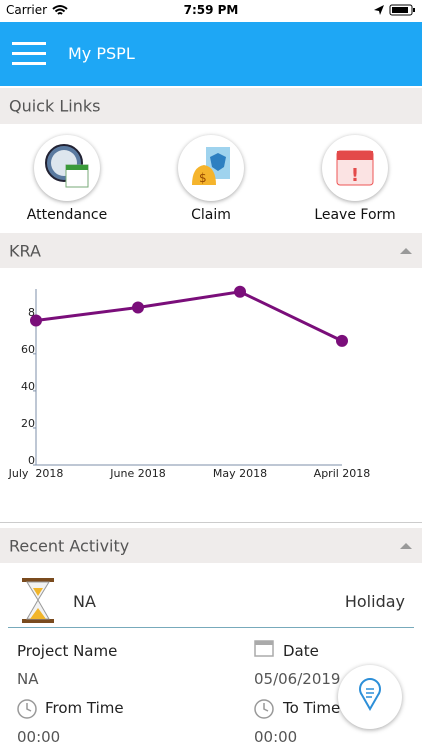  I want to click on x-tick-label: June 2018, so click(137, 473).